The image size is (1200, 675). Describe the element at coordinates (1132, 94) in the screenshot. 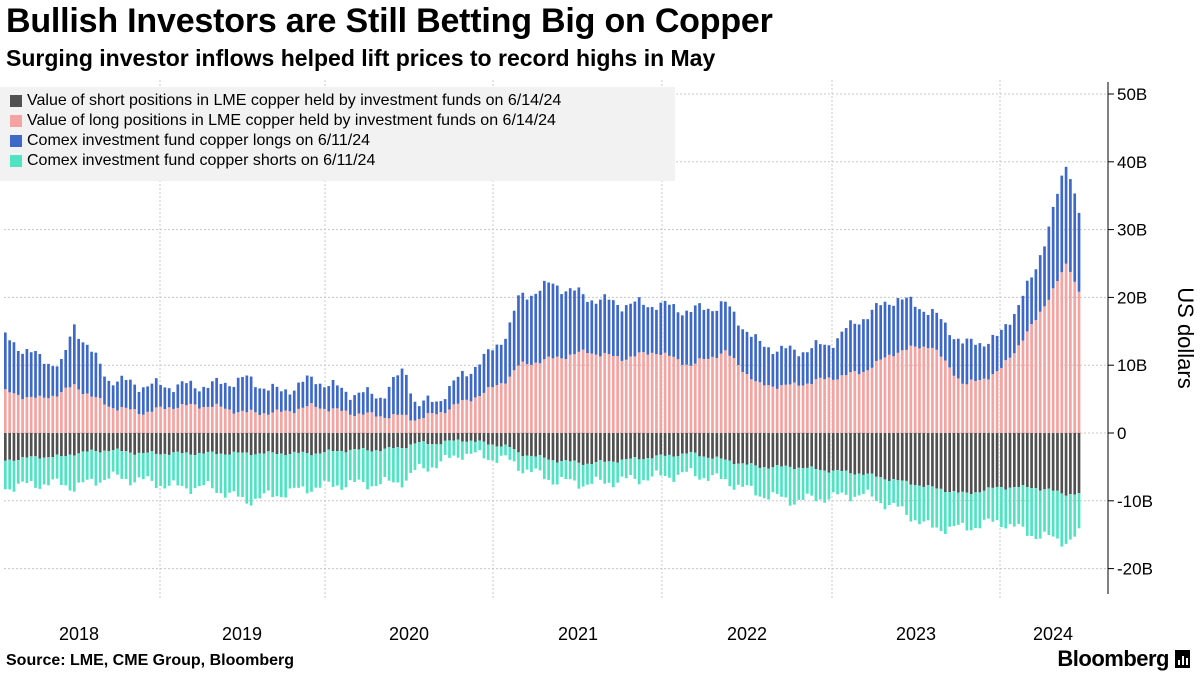

I see `y-tick-label: 50B` at that location.